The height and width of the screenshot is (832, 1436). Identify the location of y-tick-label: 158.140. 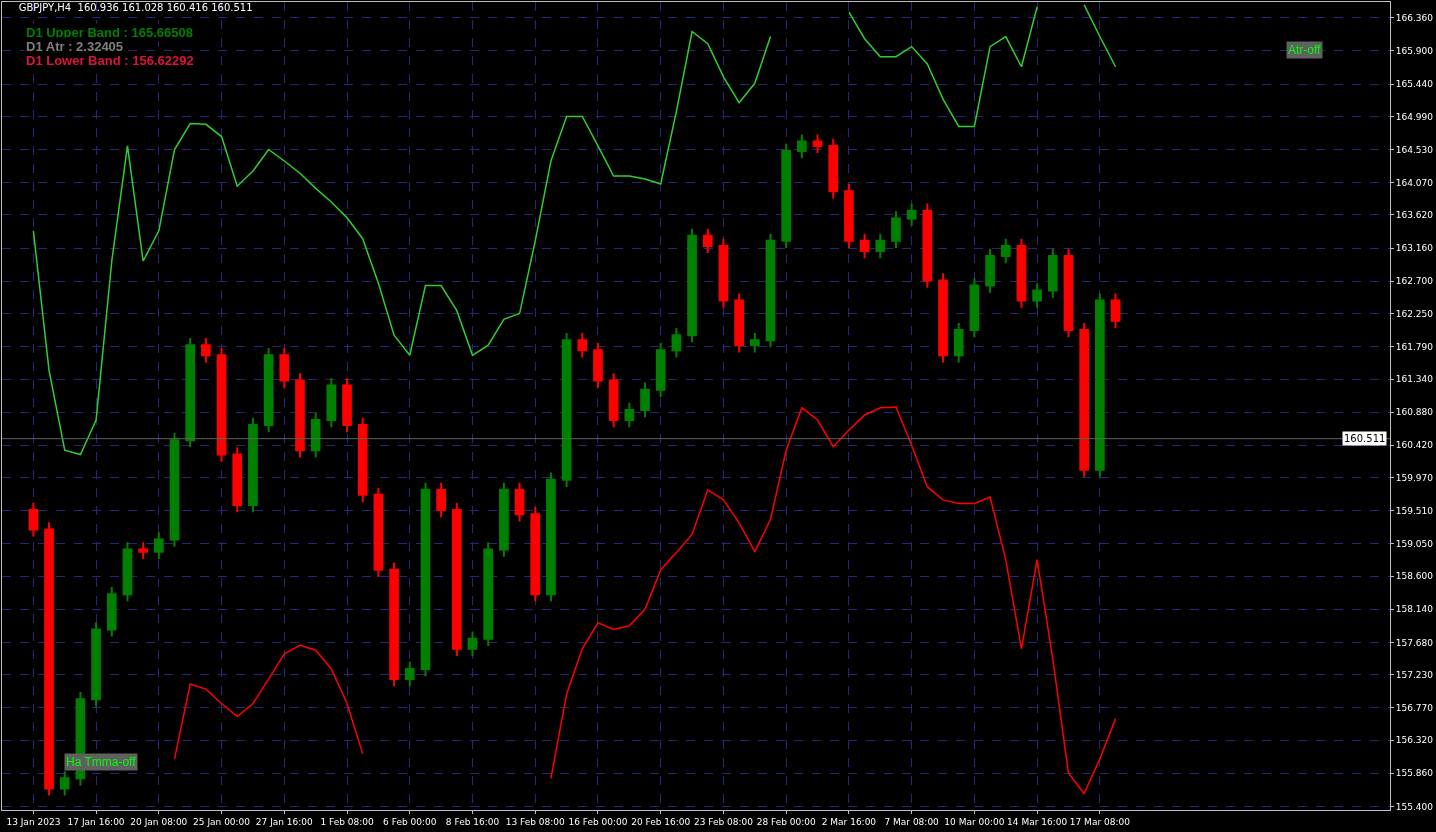
(1414, 609).